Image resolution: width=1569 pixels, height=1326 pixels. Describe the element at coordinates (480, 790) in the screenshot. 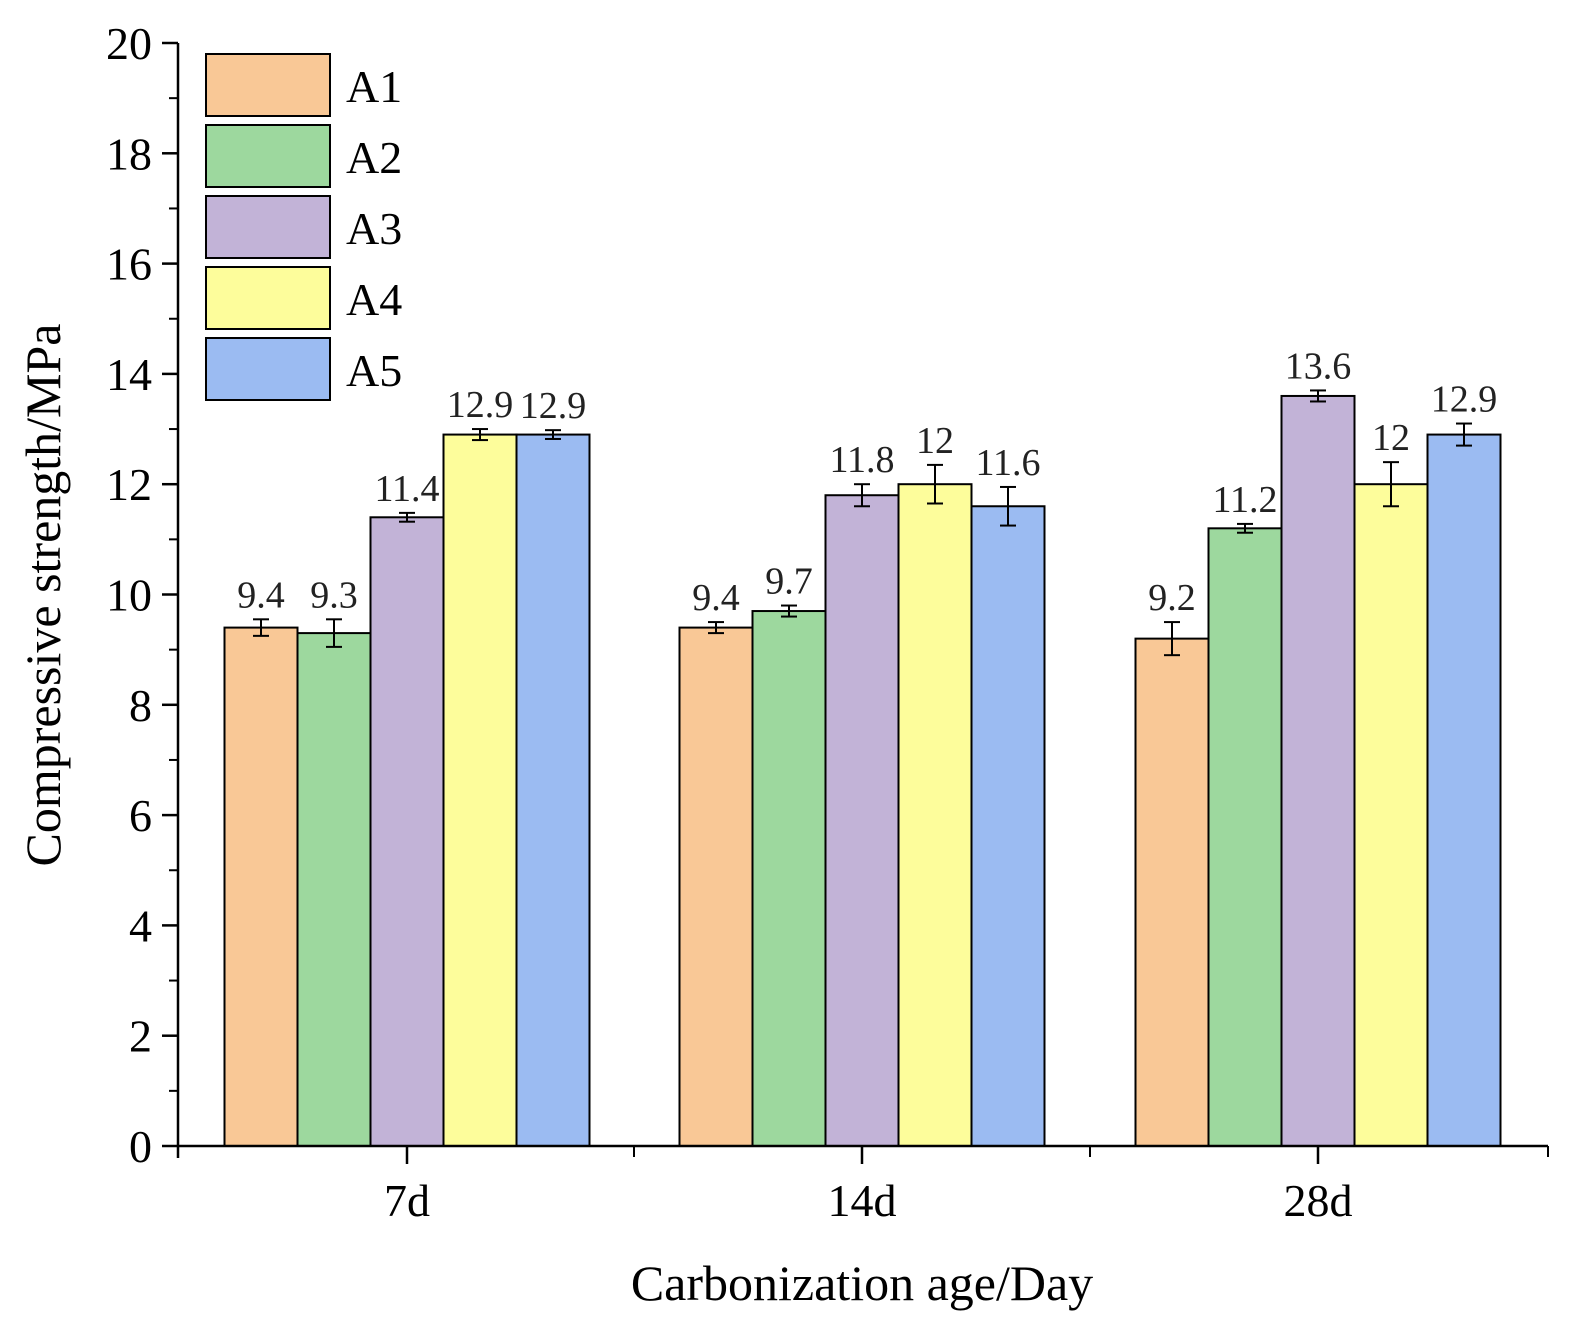

I see `bar-a4-7d` at that location.